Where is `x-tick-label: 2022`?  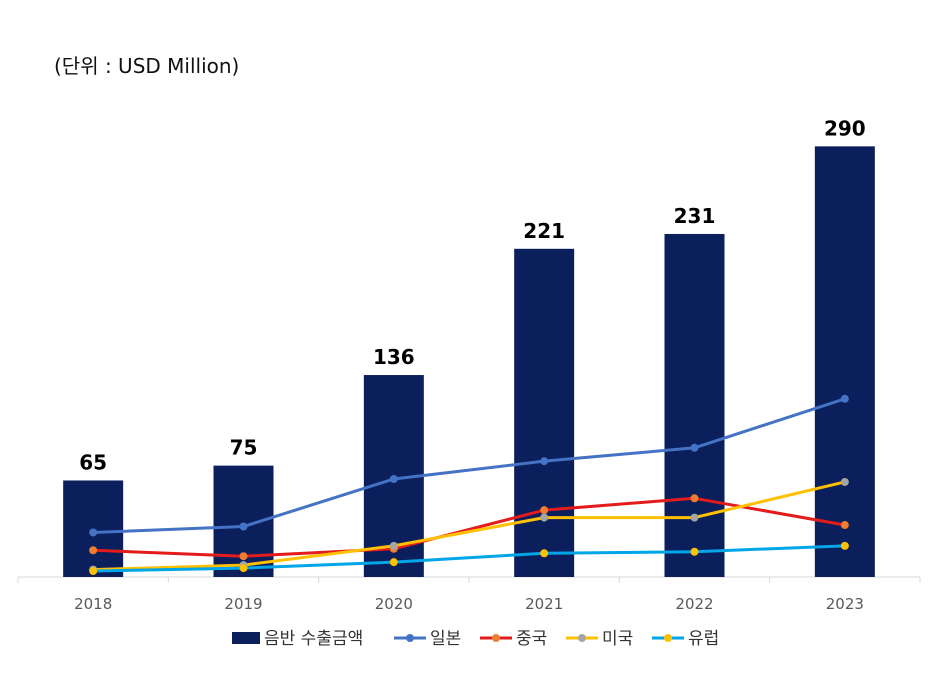
x-tick-label: 2022 is located at coordinates (694, 604).